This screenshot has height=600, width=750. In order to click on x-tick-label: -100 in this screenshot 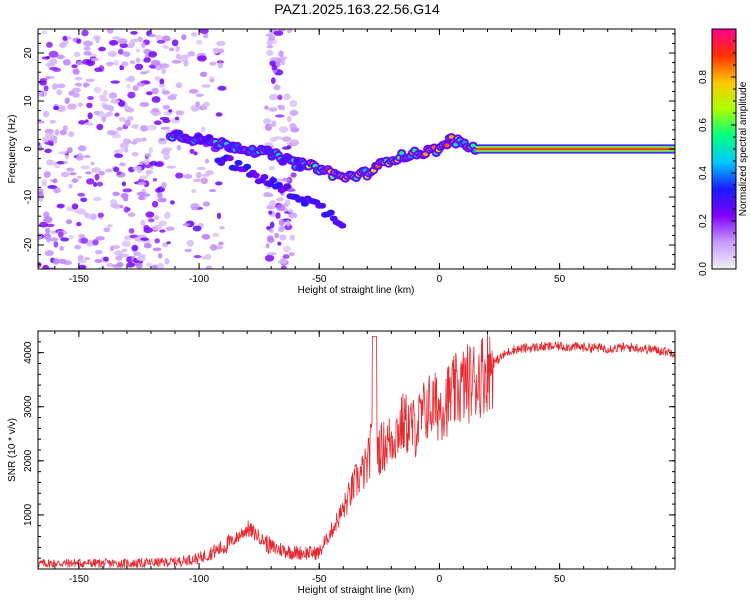, I will do `click(199, 579)`.